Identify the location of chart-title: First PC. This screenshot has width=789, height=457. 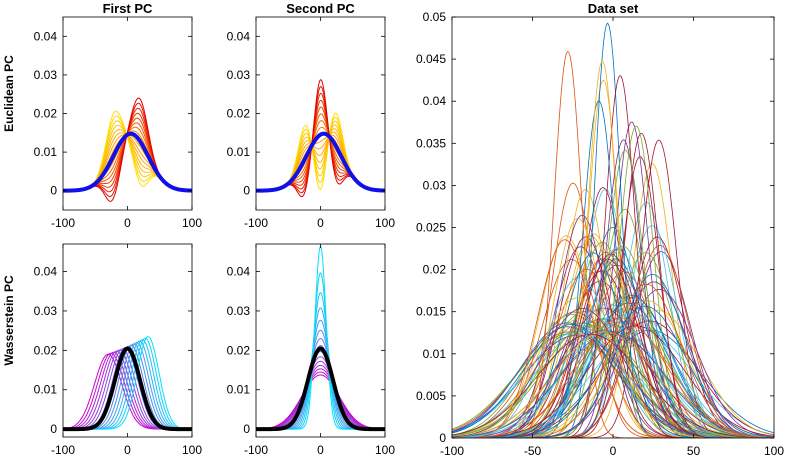
(128, 8).